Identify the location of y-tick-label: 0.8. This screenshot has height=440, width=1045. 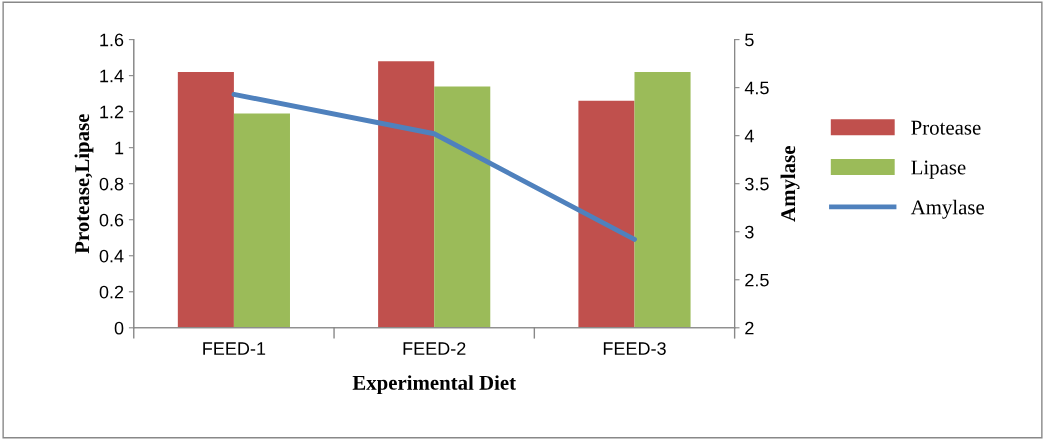
(111, 184).